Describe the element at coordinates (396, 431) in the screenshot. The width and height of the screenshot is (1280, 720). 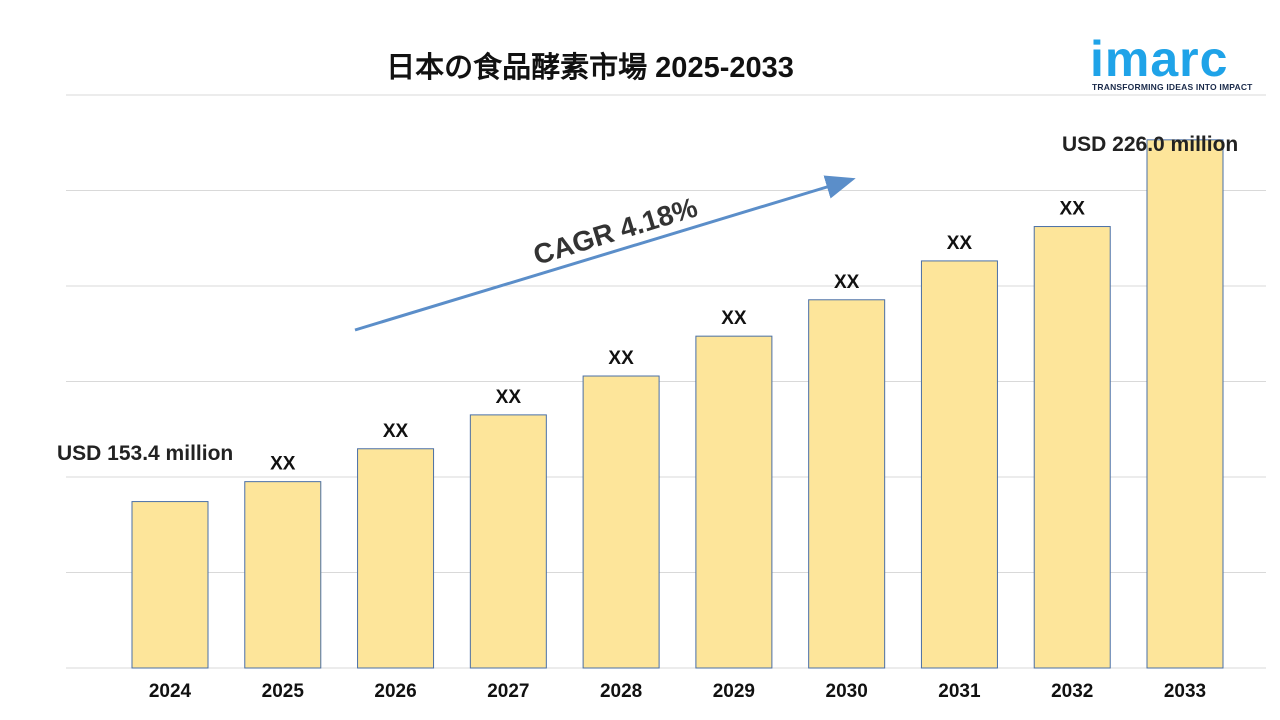
I see `data-label-2026: XX` at that location.